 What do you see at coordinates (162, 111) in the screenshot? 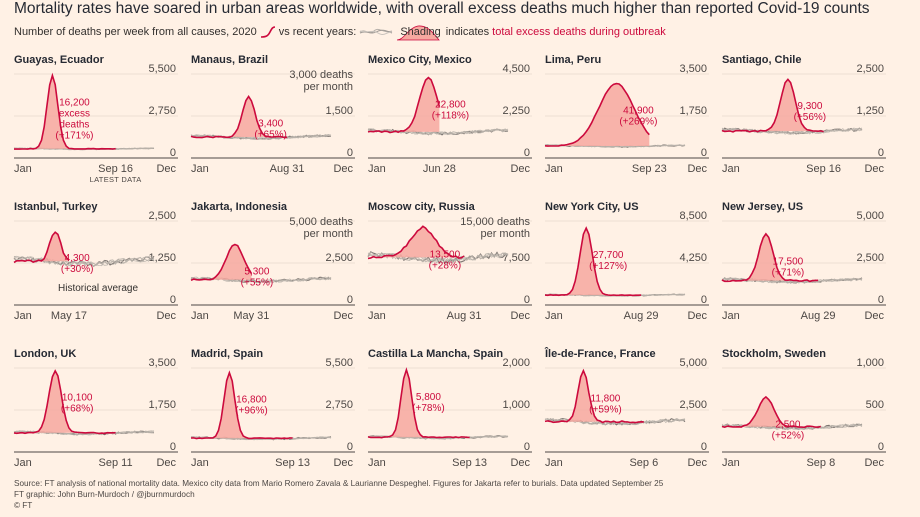
I see `y-tick-label: 2,750` at bounding box center [162, 111].